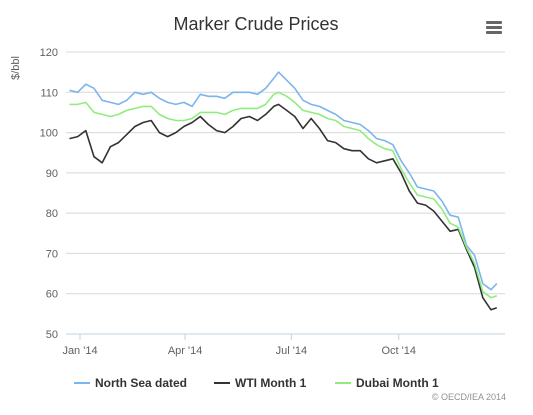  What do you see at coordinates (49, 53) in the screenshot?
I see `y-tick-label: 120` at bounding box center [49, 53].